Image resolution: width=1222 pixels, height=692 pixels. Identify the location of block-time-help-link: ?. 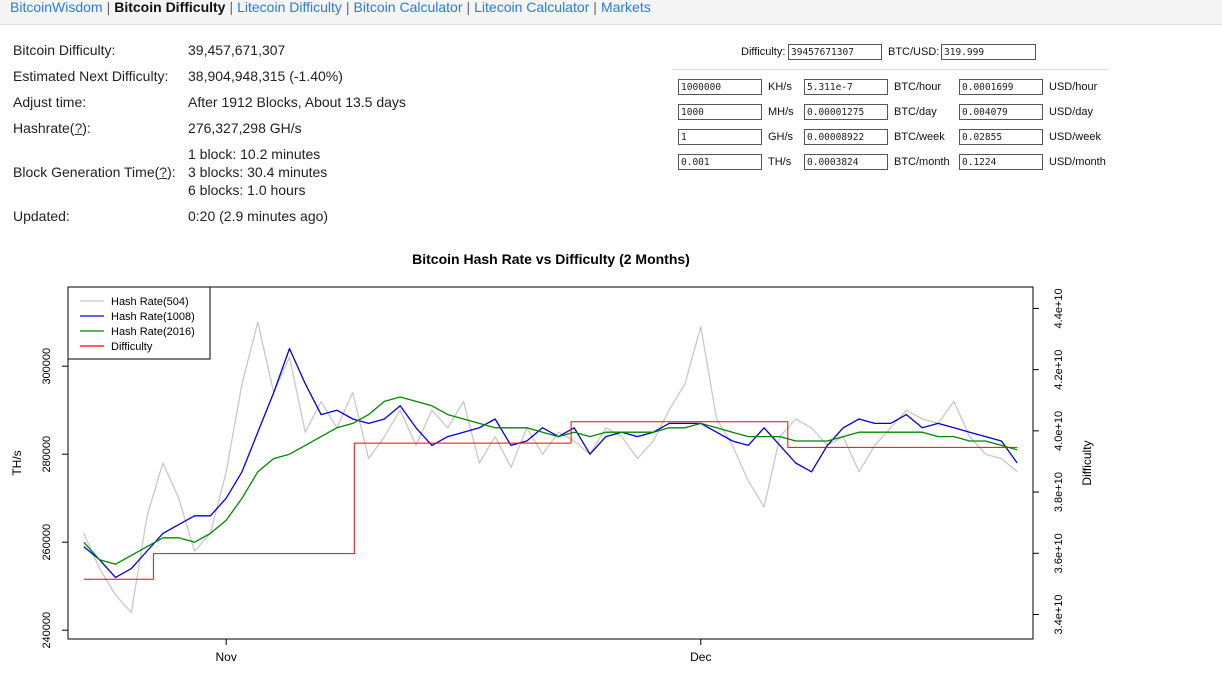
(163, 172).